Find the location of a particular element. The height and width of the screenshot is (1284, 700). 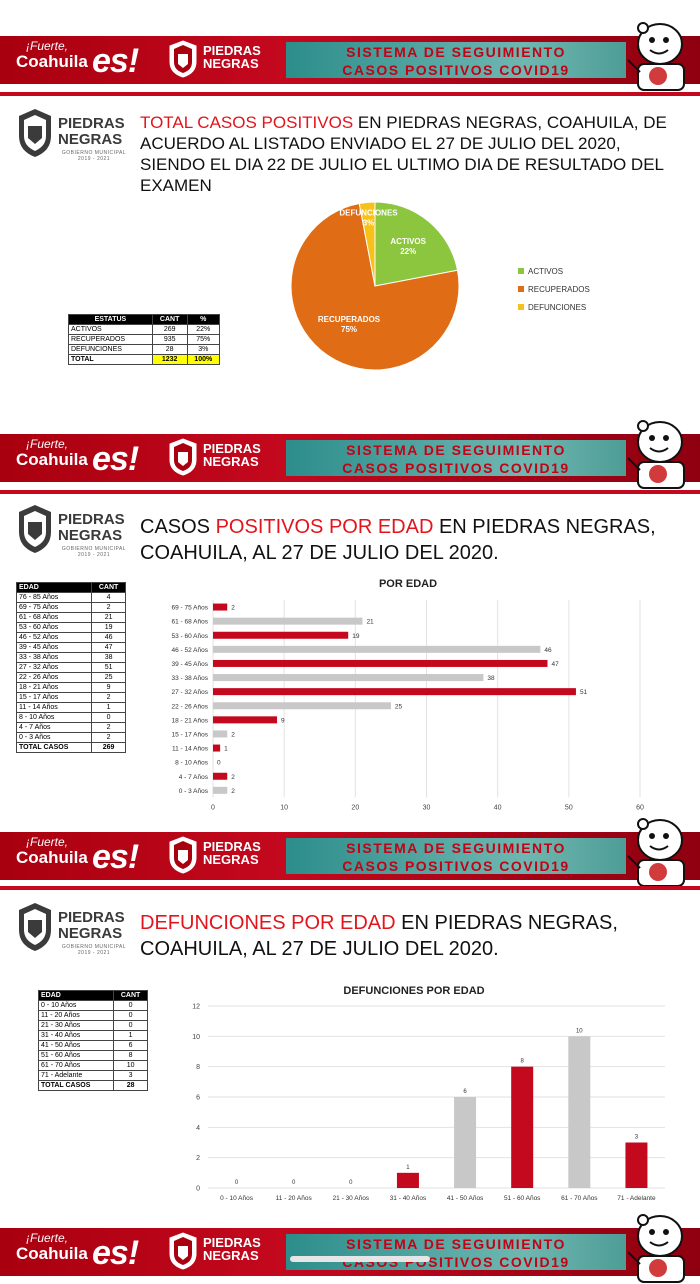

status-table-row: ACTIVOS 269 22% is located at coordinates (144, 329).